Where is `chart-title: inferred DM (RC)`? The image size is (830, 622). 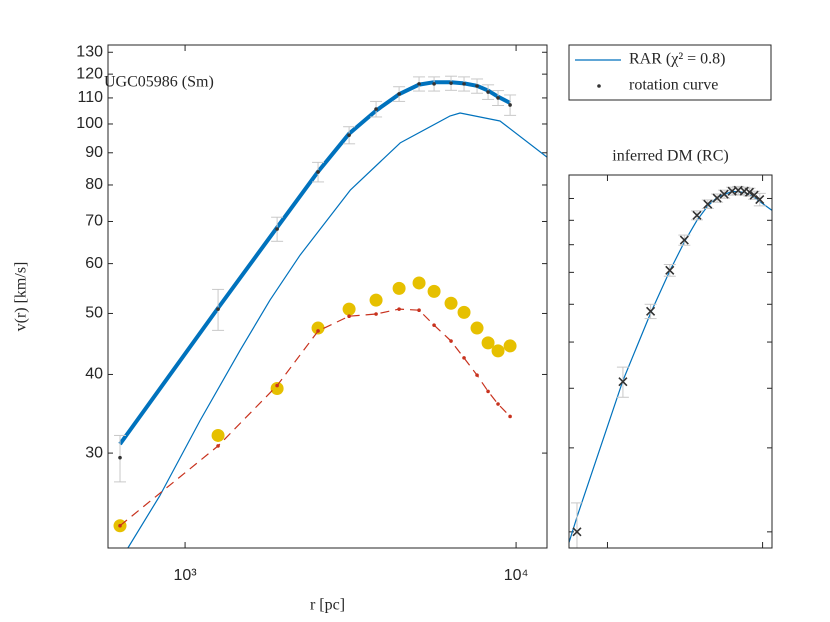
chart-title: inferred DM (RC) is located at coordinates (670, 156).